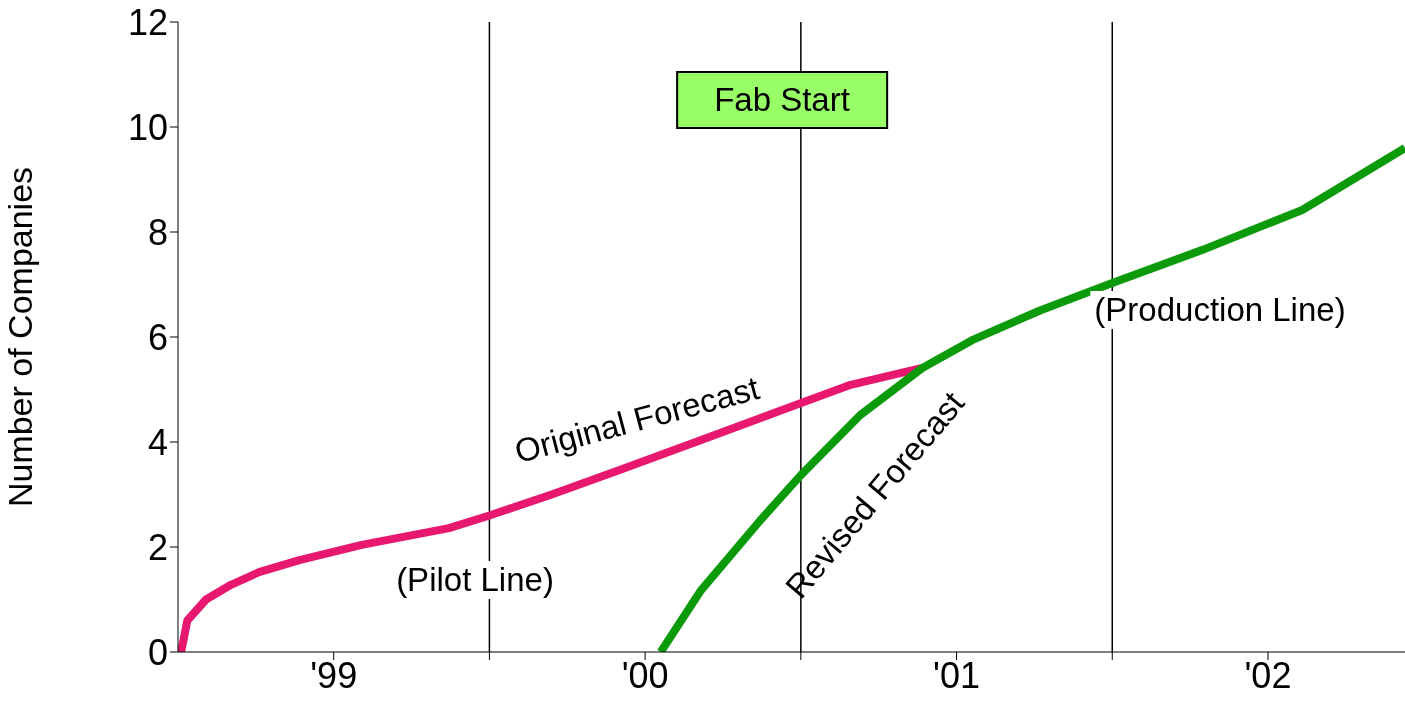  I want to click on y-axis-title: Number of Companies, so click(20, 337).